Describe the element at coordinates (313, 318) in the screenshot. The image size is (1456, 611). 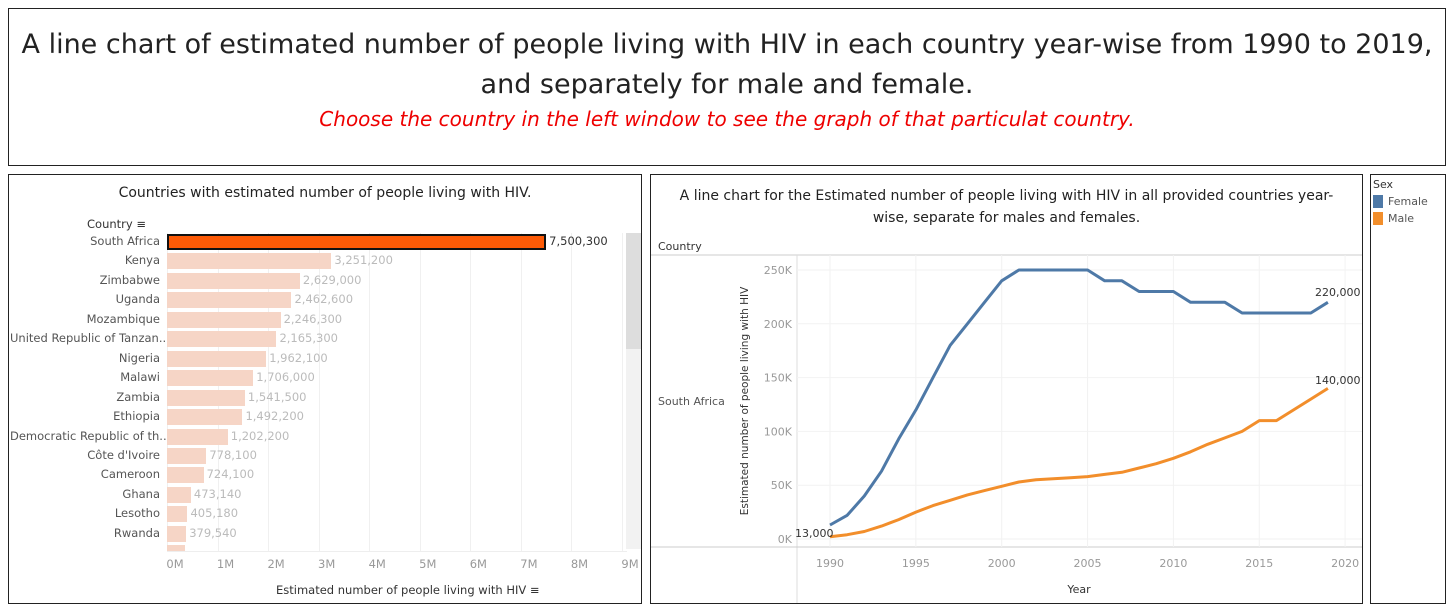
I see `bar-value-label: 2,246,300` at that location.